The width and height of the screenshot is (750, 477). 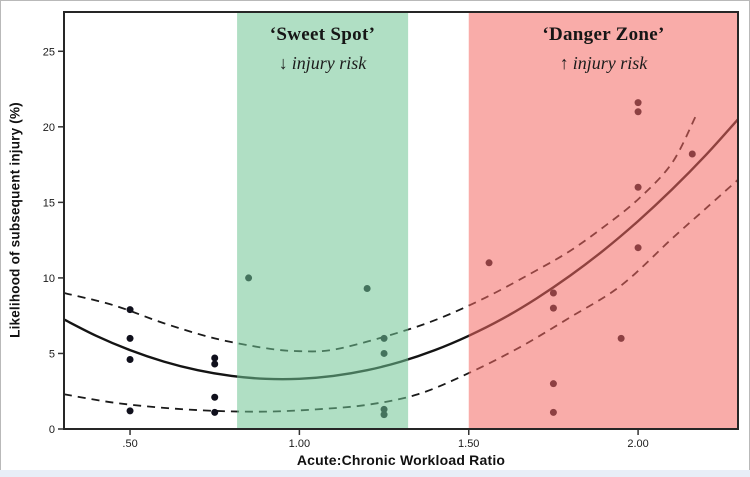 I want to click on y-tick-label: 10, so click(x=49, y=279).